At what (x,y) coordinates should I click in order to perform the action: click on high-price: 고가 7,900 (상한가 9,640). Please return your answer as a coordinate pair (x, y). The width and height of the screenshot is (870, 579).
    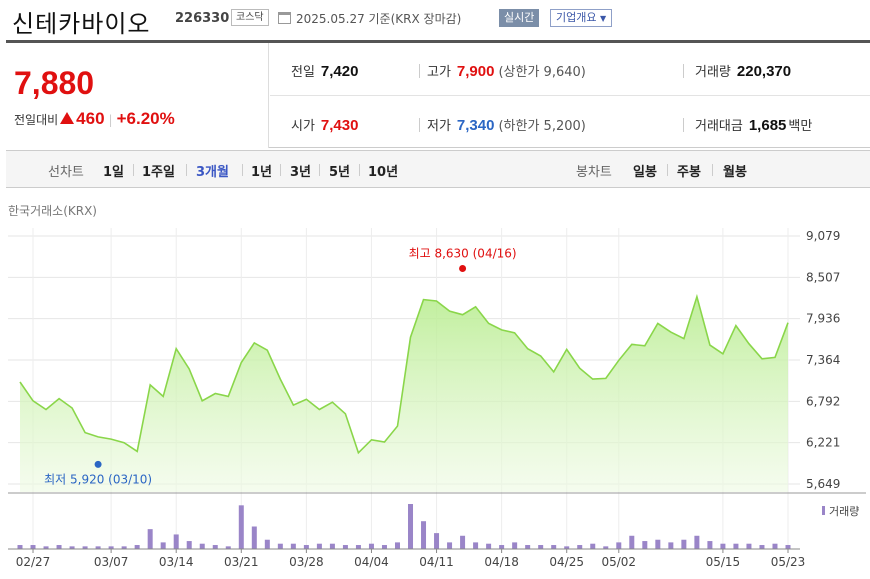
    Looking at the image, I should click on (506, 70).